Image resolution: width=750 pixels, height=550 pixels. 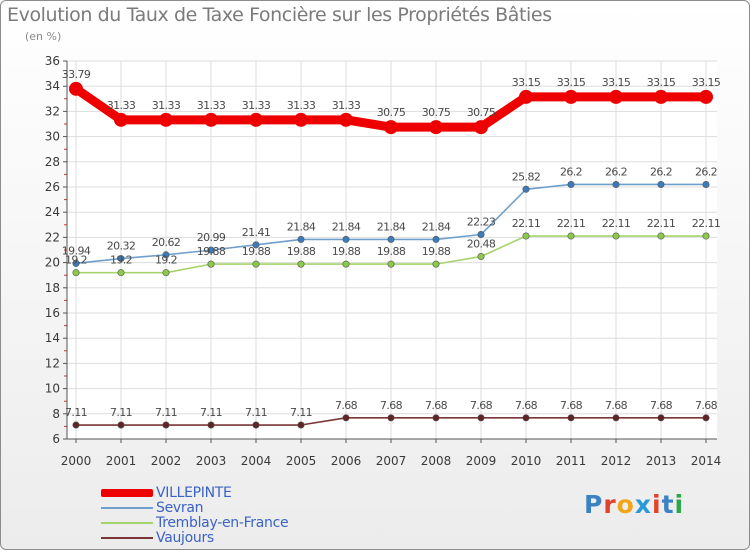 I want to click on tick-label-x: 2012, so click(x=616, y=461).